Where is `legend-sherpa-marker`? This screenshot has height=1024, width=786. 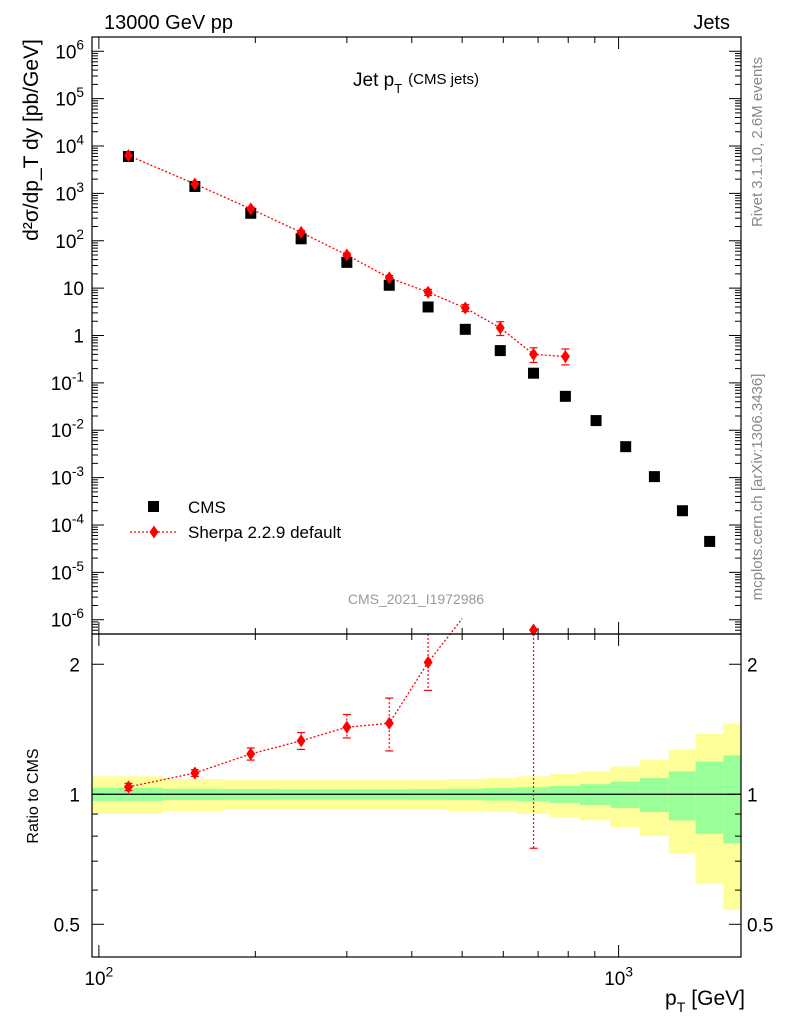 legend-sherpa-marker is located at coordinates (154, 532).